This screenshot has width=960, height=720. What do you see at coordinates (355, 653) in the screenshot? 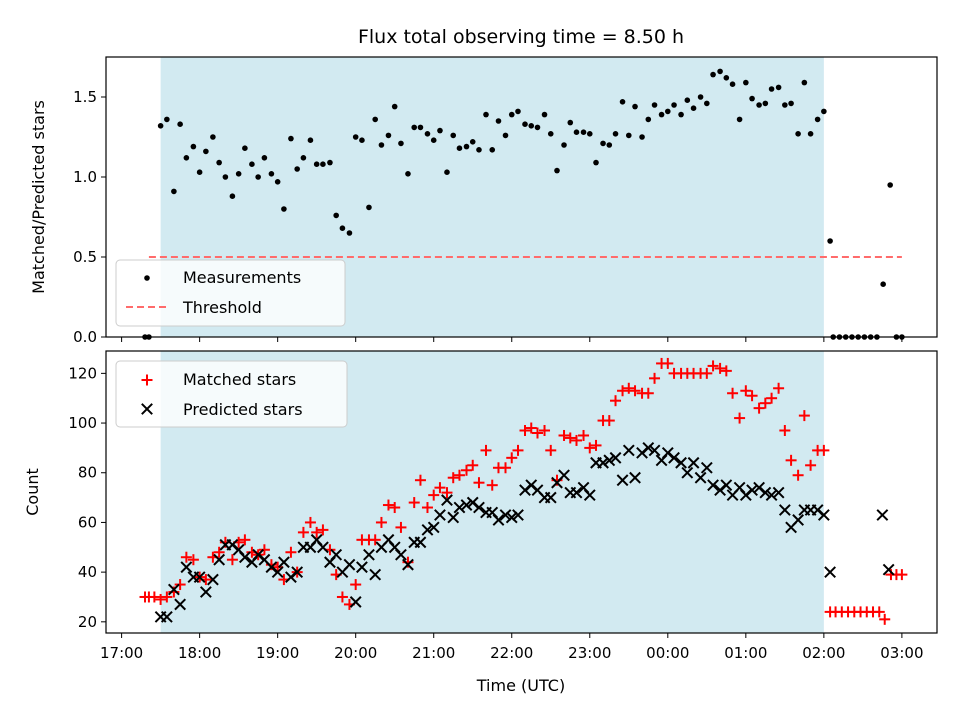
I see `x-tick-label: 20:00` at bounding box center [355, 653].